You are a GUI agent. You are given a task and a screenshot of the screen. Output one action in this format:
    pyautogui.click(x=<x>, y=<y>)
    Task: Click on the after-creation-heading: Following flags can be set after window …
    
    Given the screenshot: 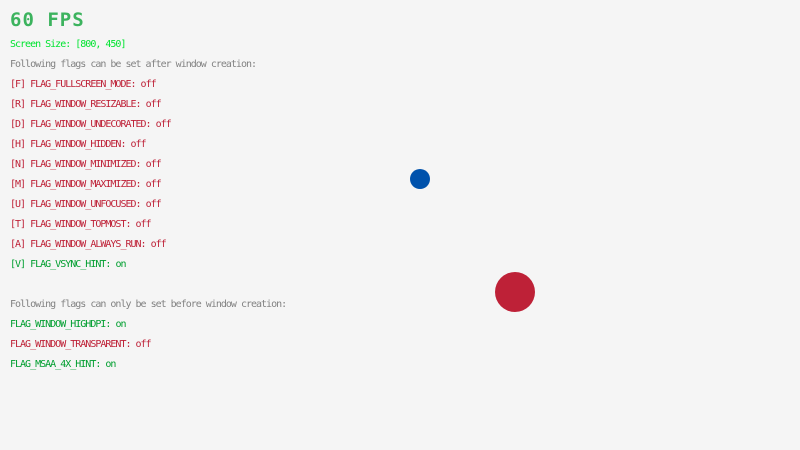 What is the action you would take?
    pyautogui.click(x=133, y=64)
    